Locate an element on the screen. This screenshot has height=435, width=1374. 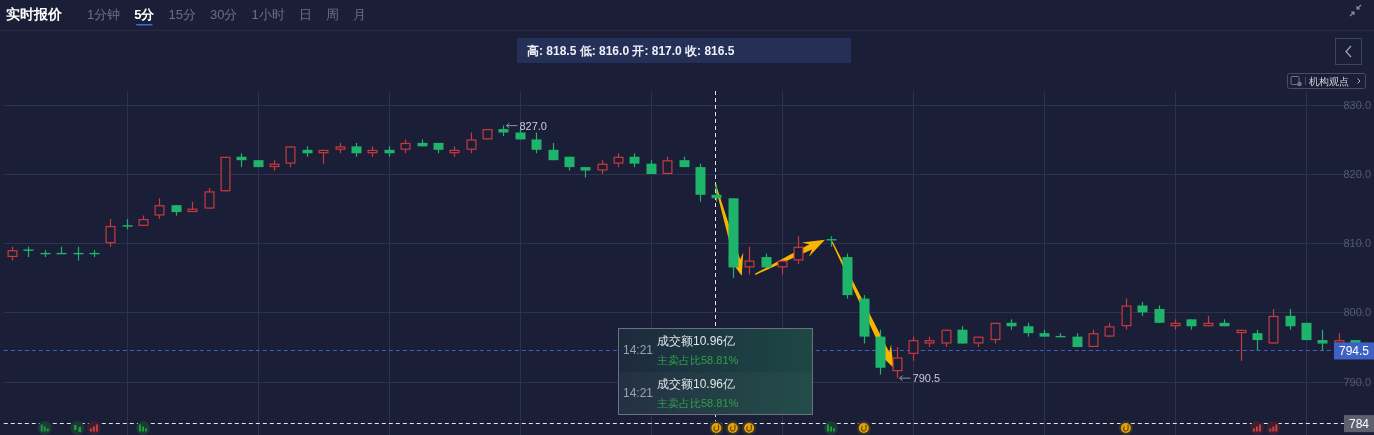
text: 15分 is located at coordinates (182, 14).